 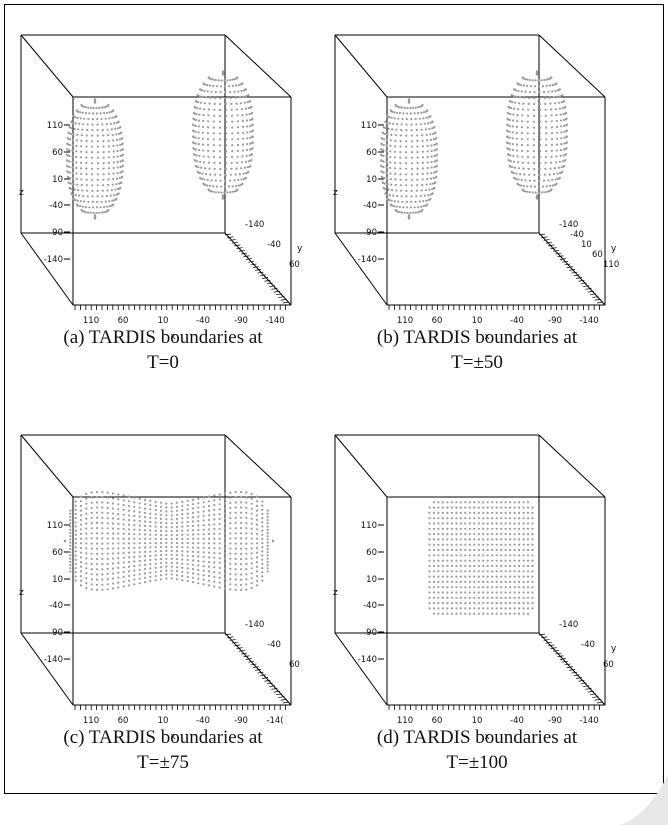 What do you see at coordinates (241, 721) in the screenshot?
I see `x-tick-label: -90` at bounding box center [241, 721].